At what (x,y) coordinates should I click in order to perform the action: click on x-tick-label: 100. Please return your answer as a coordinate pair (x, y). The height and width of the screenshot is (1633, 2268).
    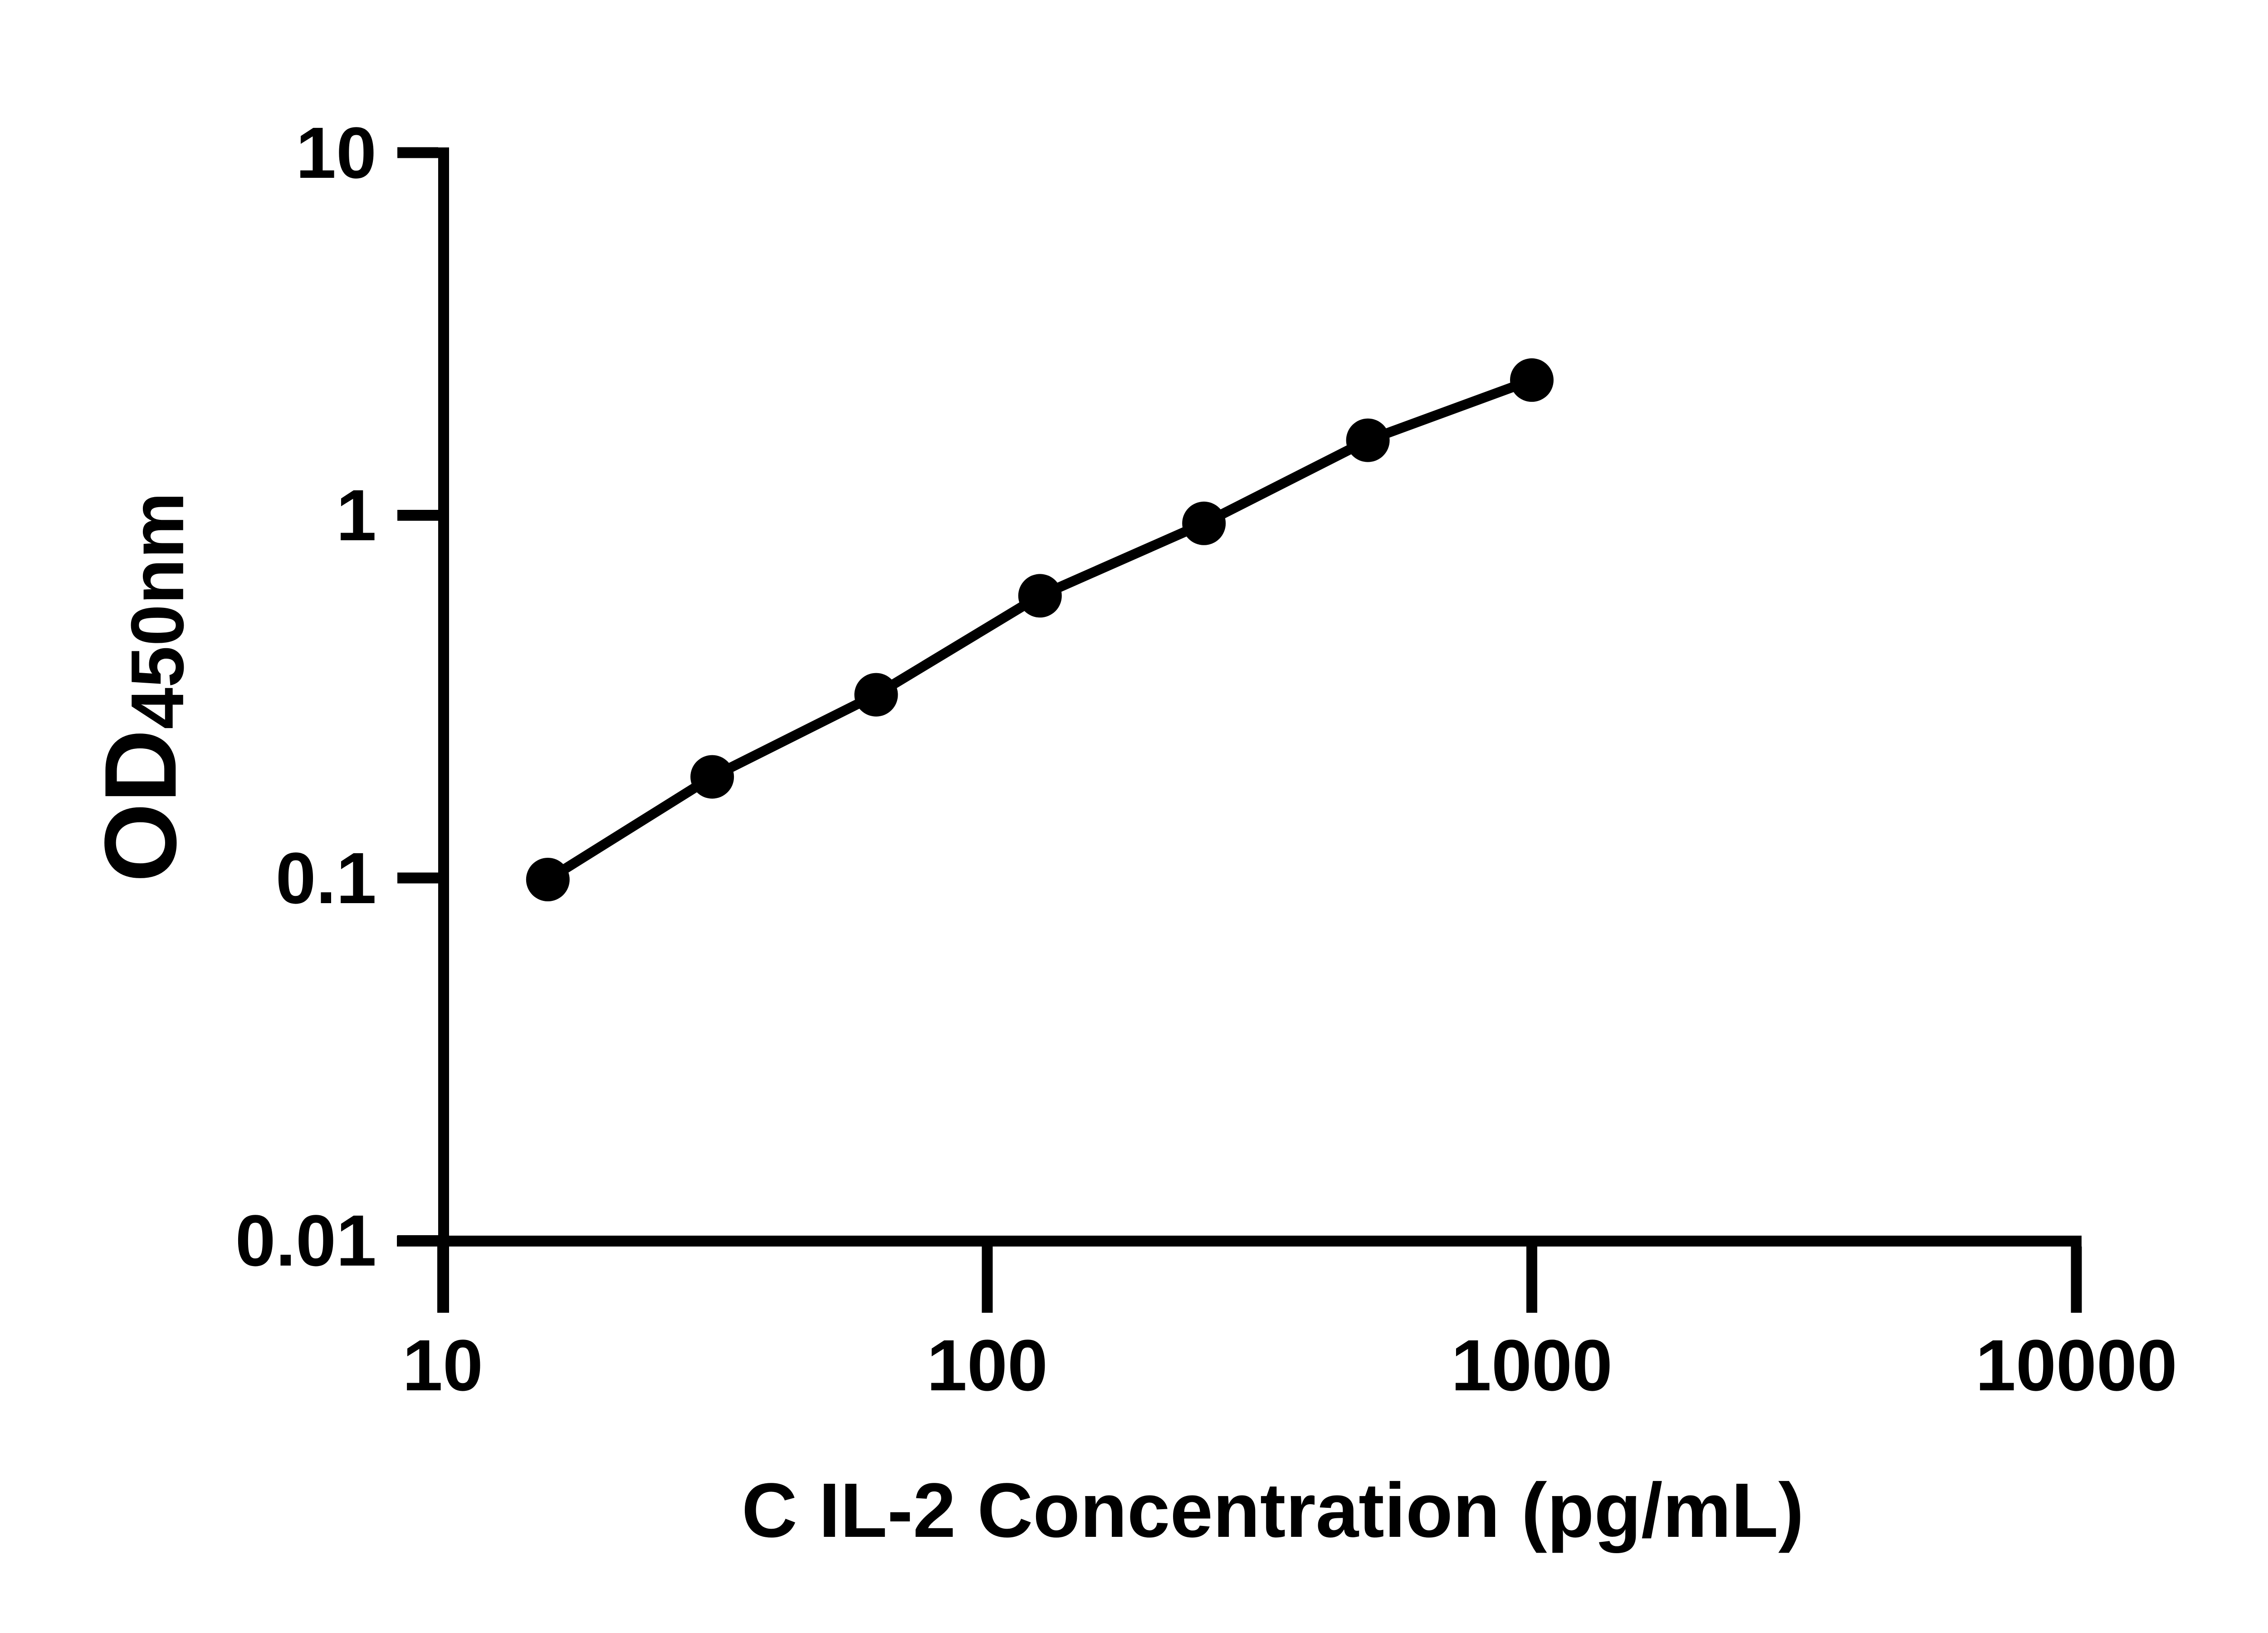
    Looking at the image, I should click on (988, 1365).